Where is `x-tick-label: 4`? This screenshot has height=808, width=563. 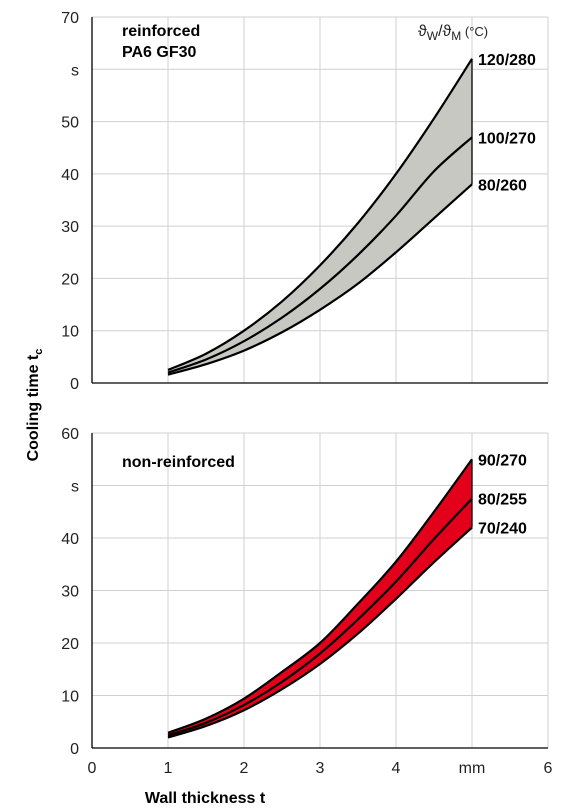
x-tick-label: 4 is located at coordinates (396, 768).